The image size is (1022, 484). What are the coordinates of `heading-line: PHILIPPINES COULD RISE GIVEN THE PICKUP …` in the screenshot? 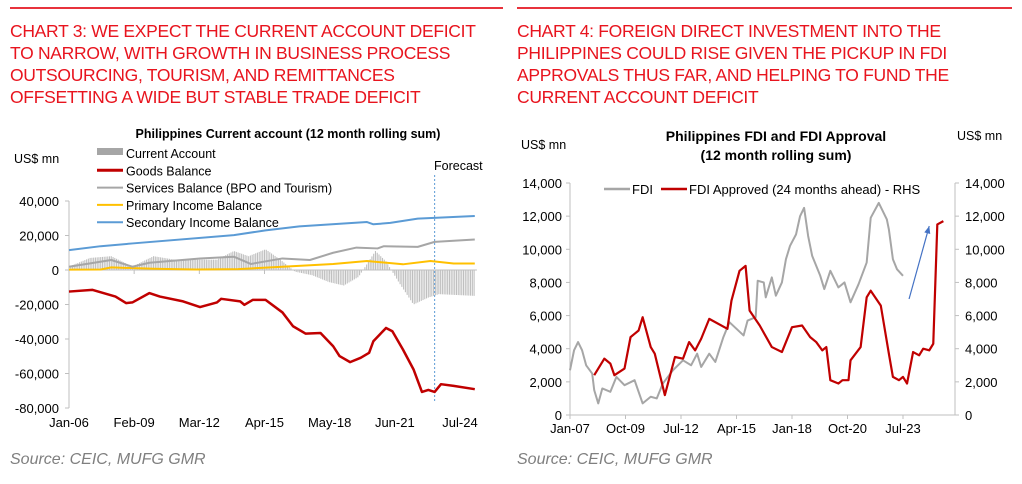 It's located at (732, 53).